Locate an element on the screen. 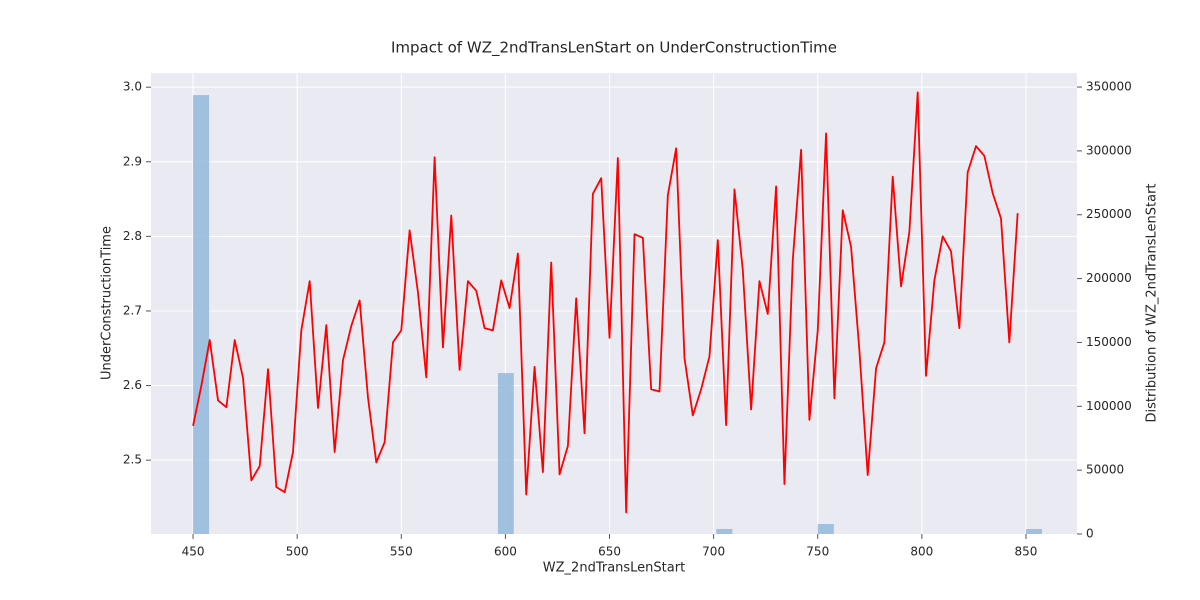 The image size is (1200, 600). y2-tick-label: 350000 is located at coordinates (1109, 87).